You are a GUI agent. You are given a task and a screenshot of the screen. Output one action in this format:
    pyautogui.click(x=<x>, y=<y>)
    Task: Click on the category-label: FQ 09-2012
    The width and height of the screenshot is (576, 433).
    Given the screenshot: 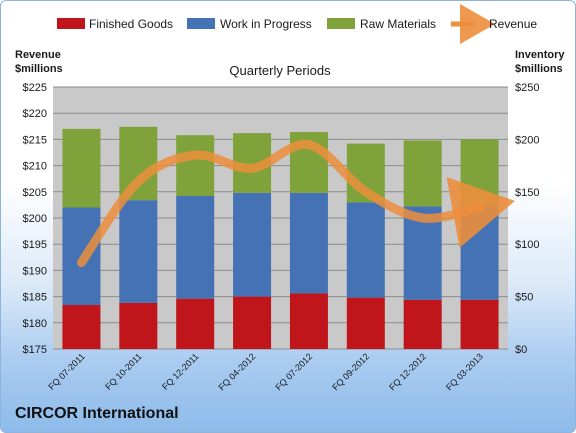 What is the action you would take?
    pyautogui.click(x=350, y=371)
    